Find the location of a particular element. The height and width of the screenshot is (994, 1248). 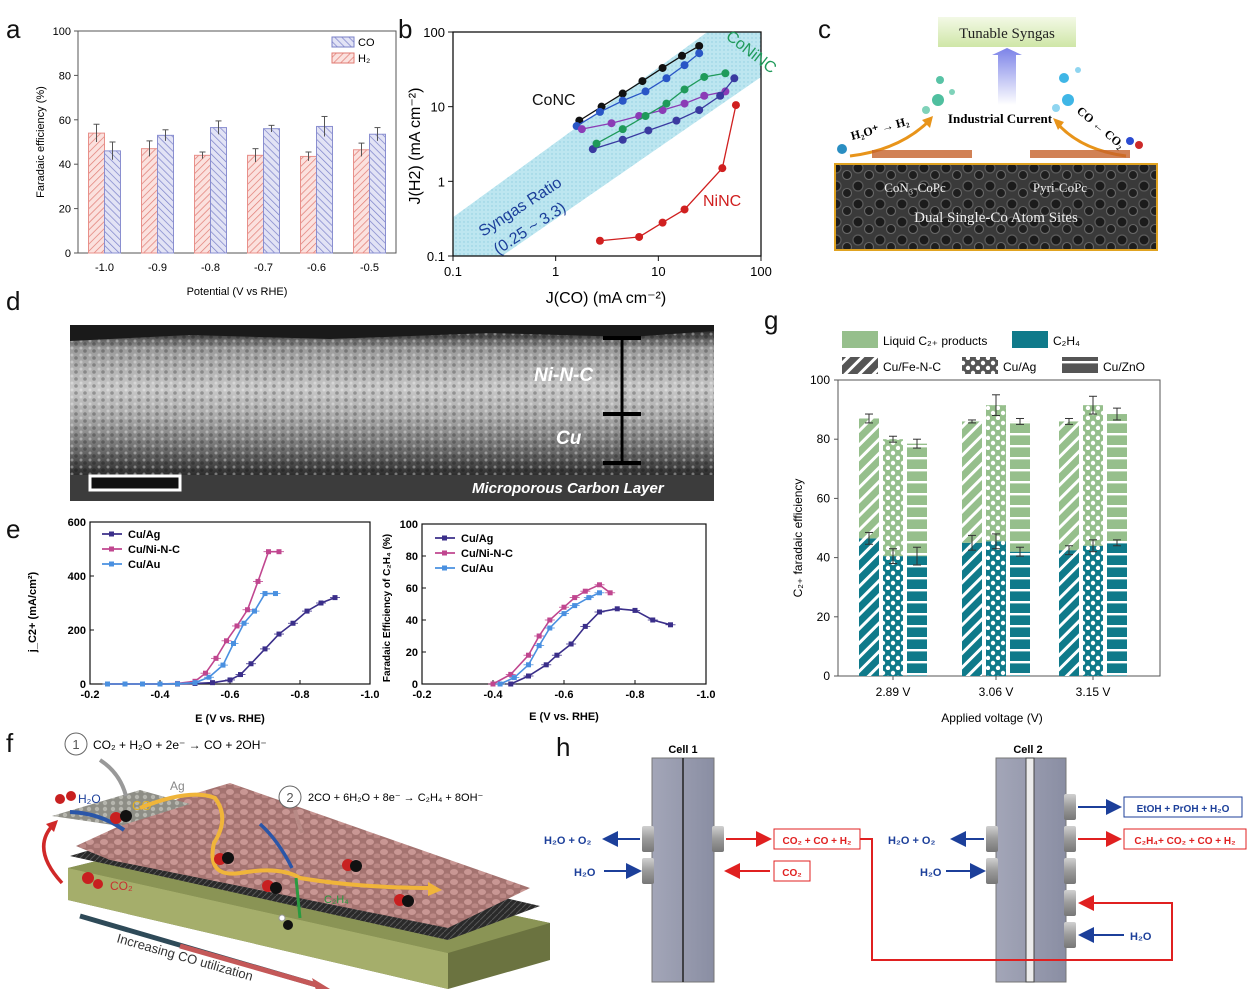

e1-legend-label: Cu/Ag is located at coordinates (144, 535).